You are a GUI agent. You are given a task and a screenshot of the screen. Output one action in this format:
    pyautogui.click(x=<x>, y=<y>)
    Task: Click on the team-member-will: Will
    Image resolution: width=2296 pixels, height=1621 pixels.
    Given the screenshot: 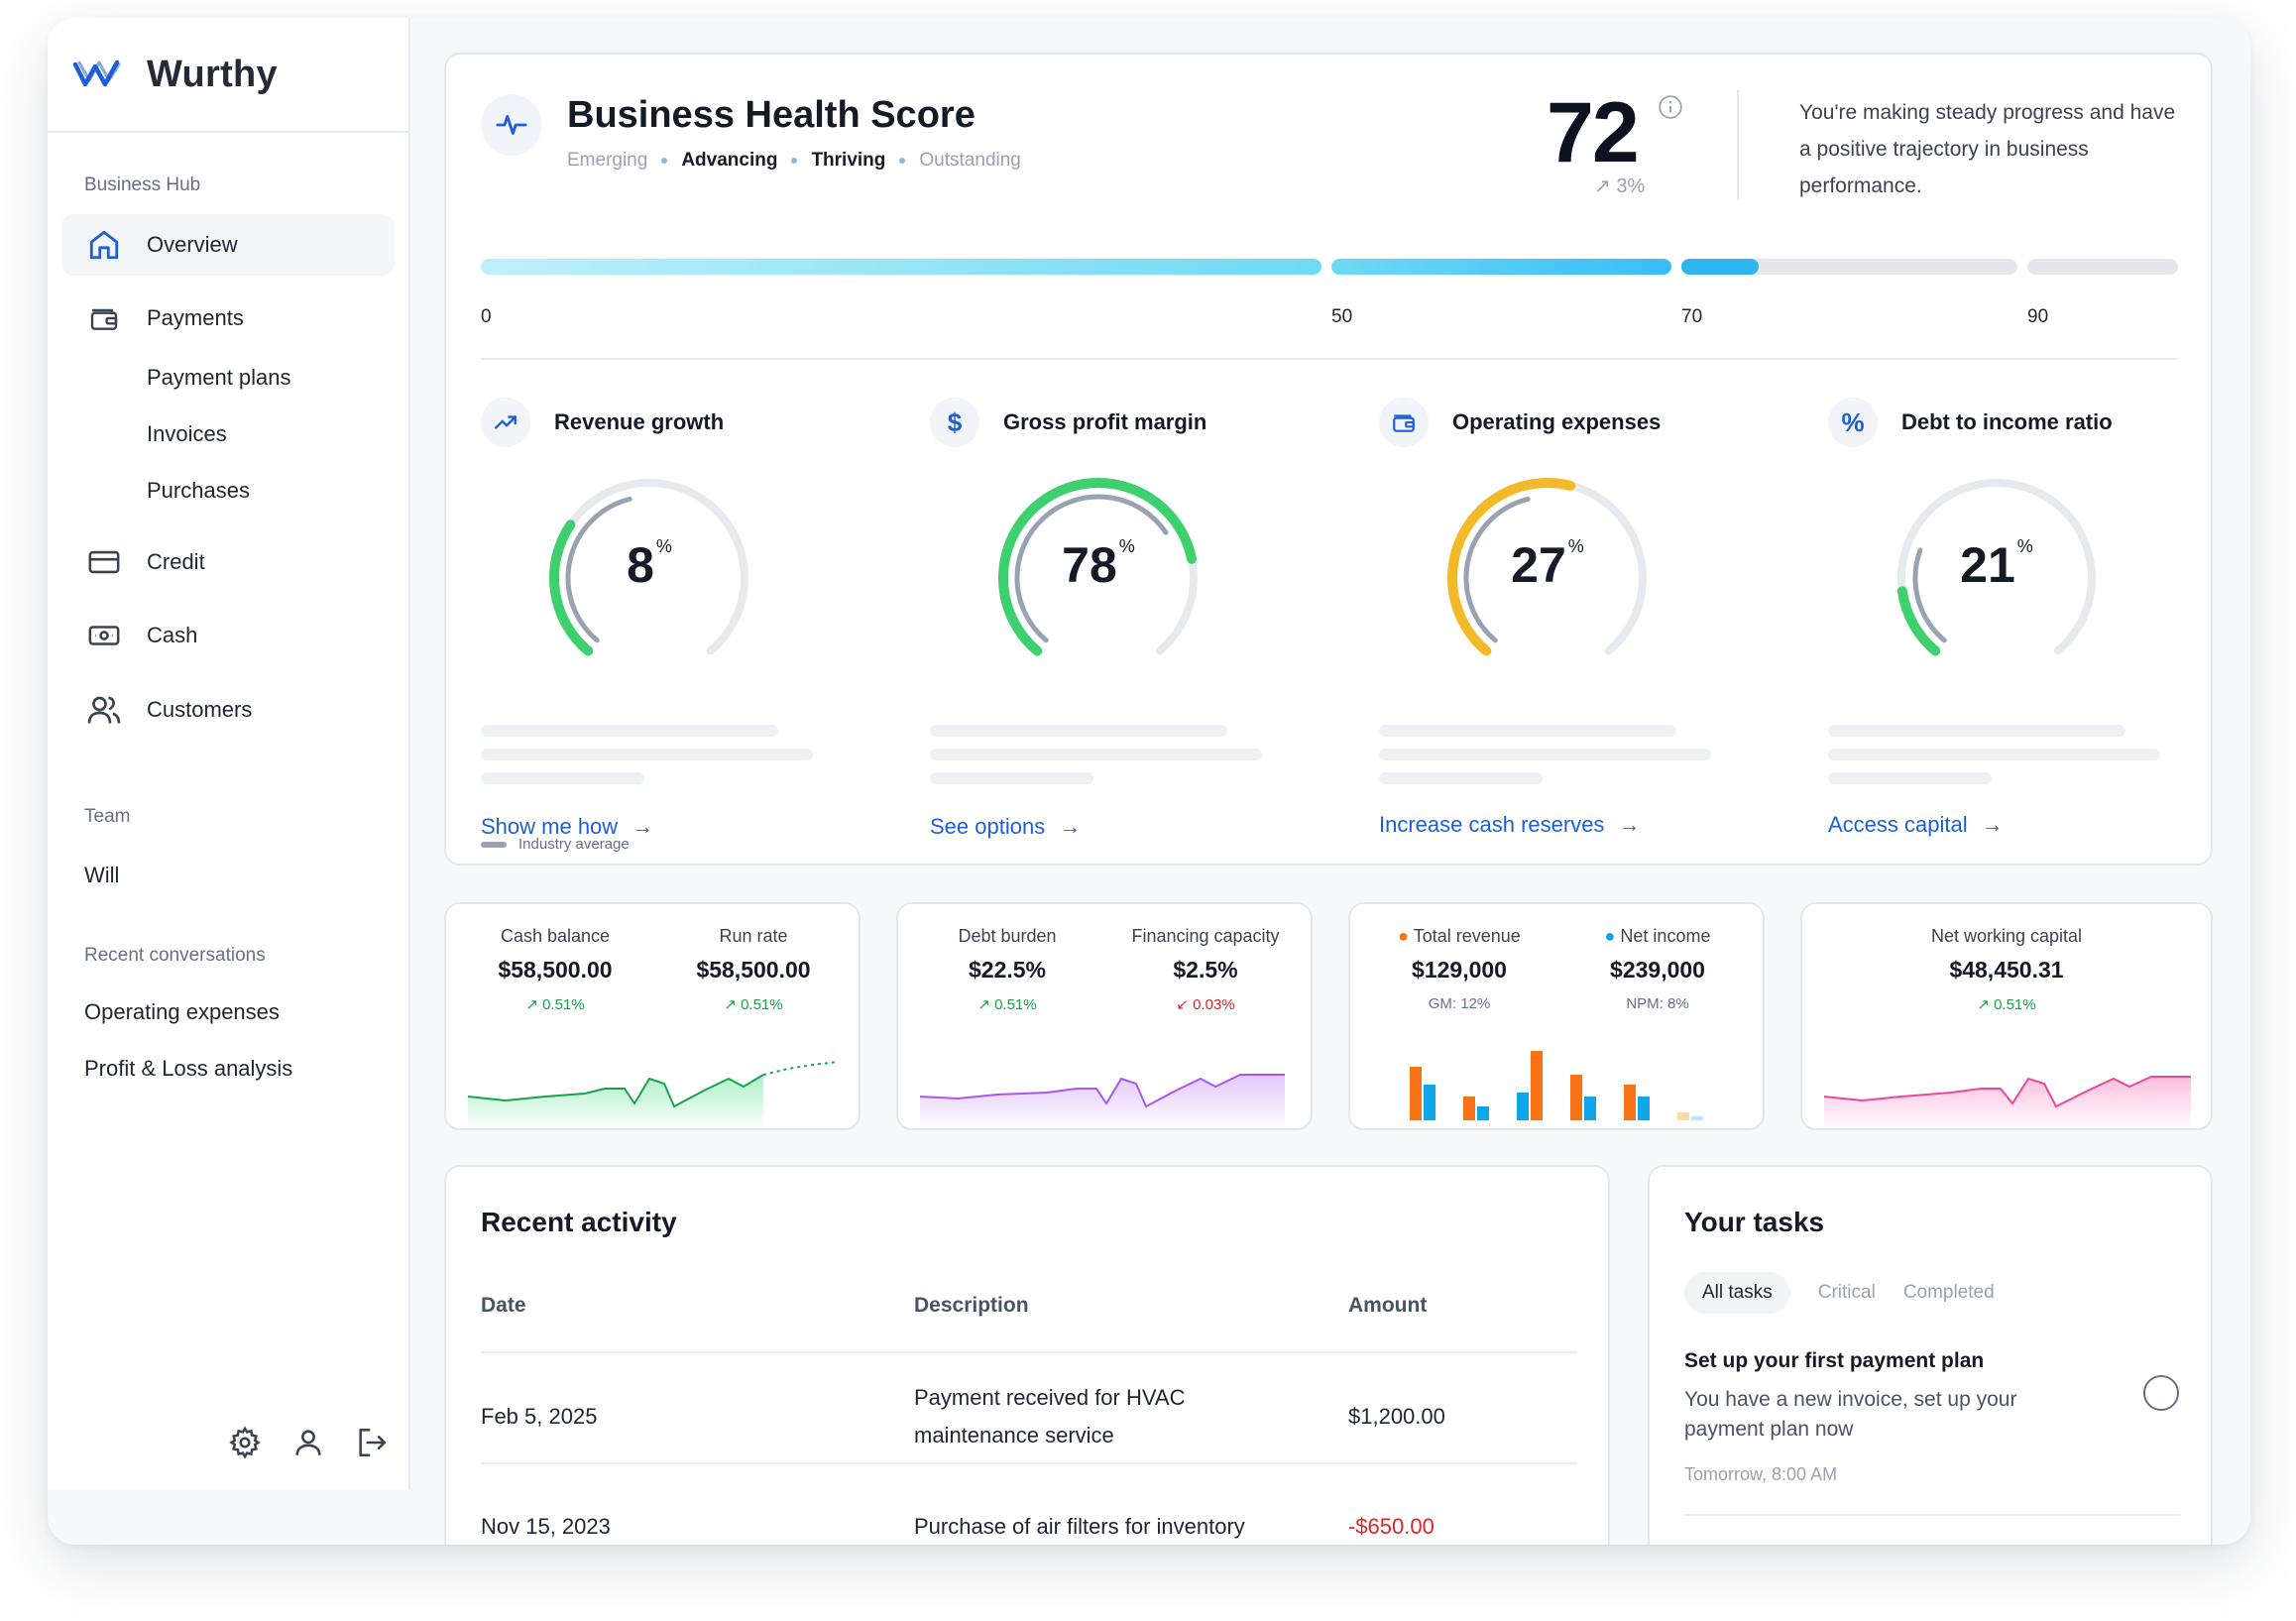 What is the action you would take?
    pyautogui.click(x=102, y=875)
    